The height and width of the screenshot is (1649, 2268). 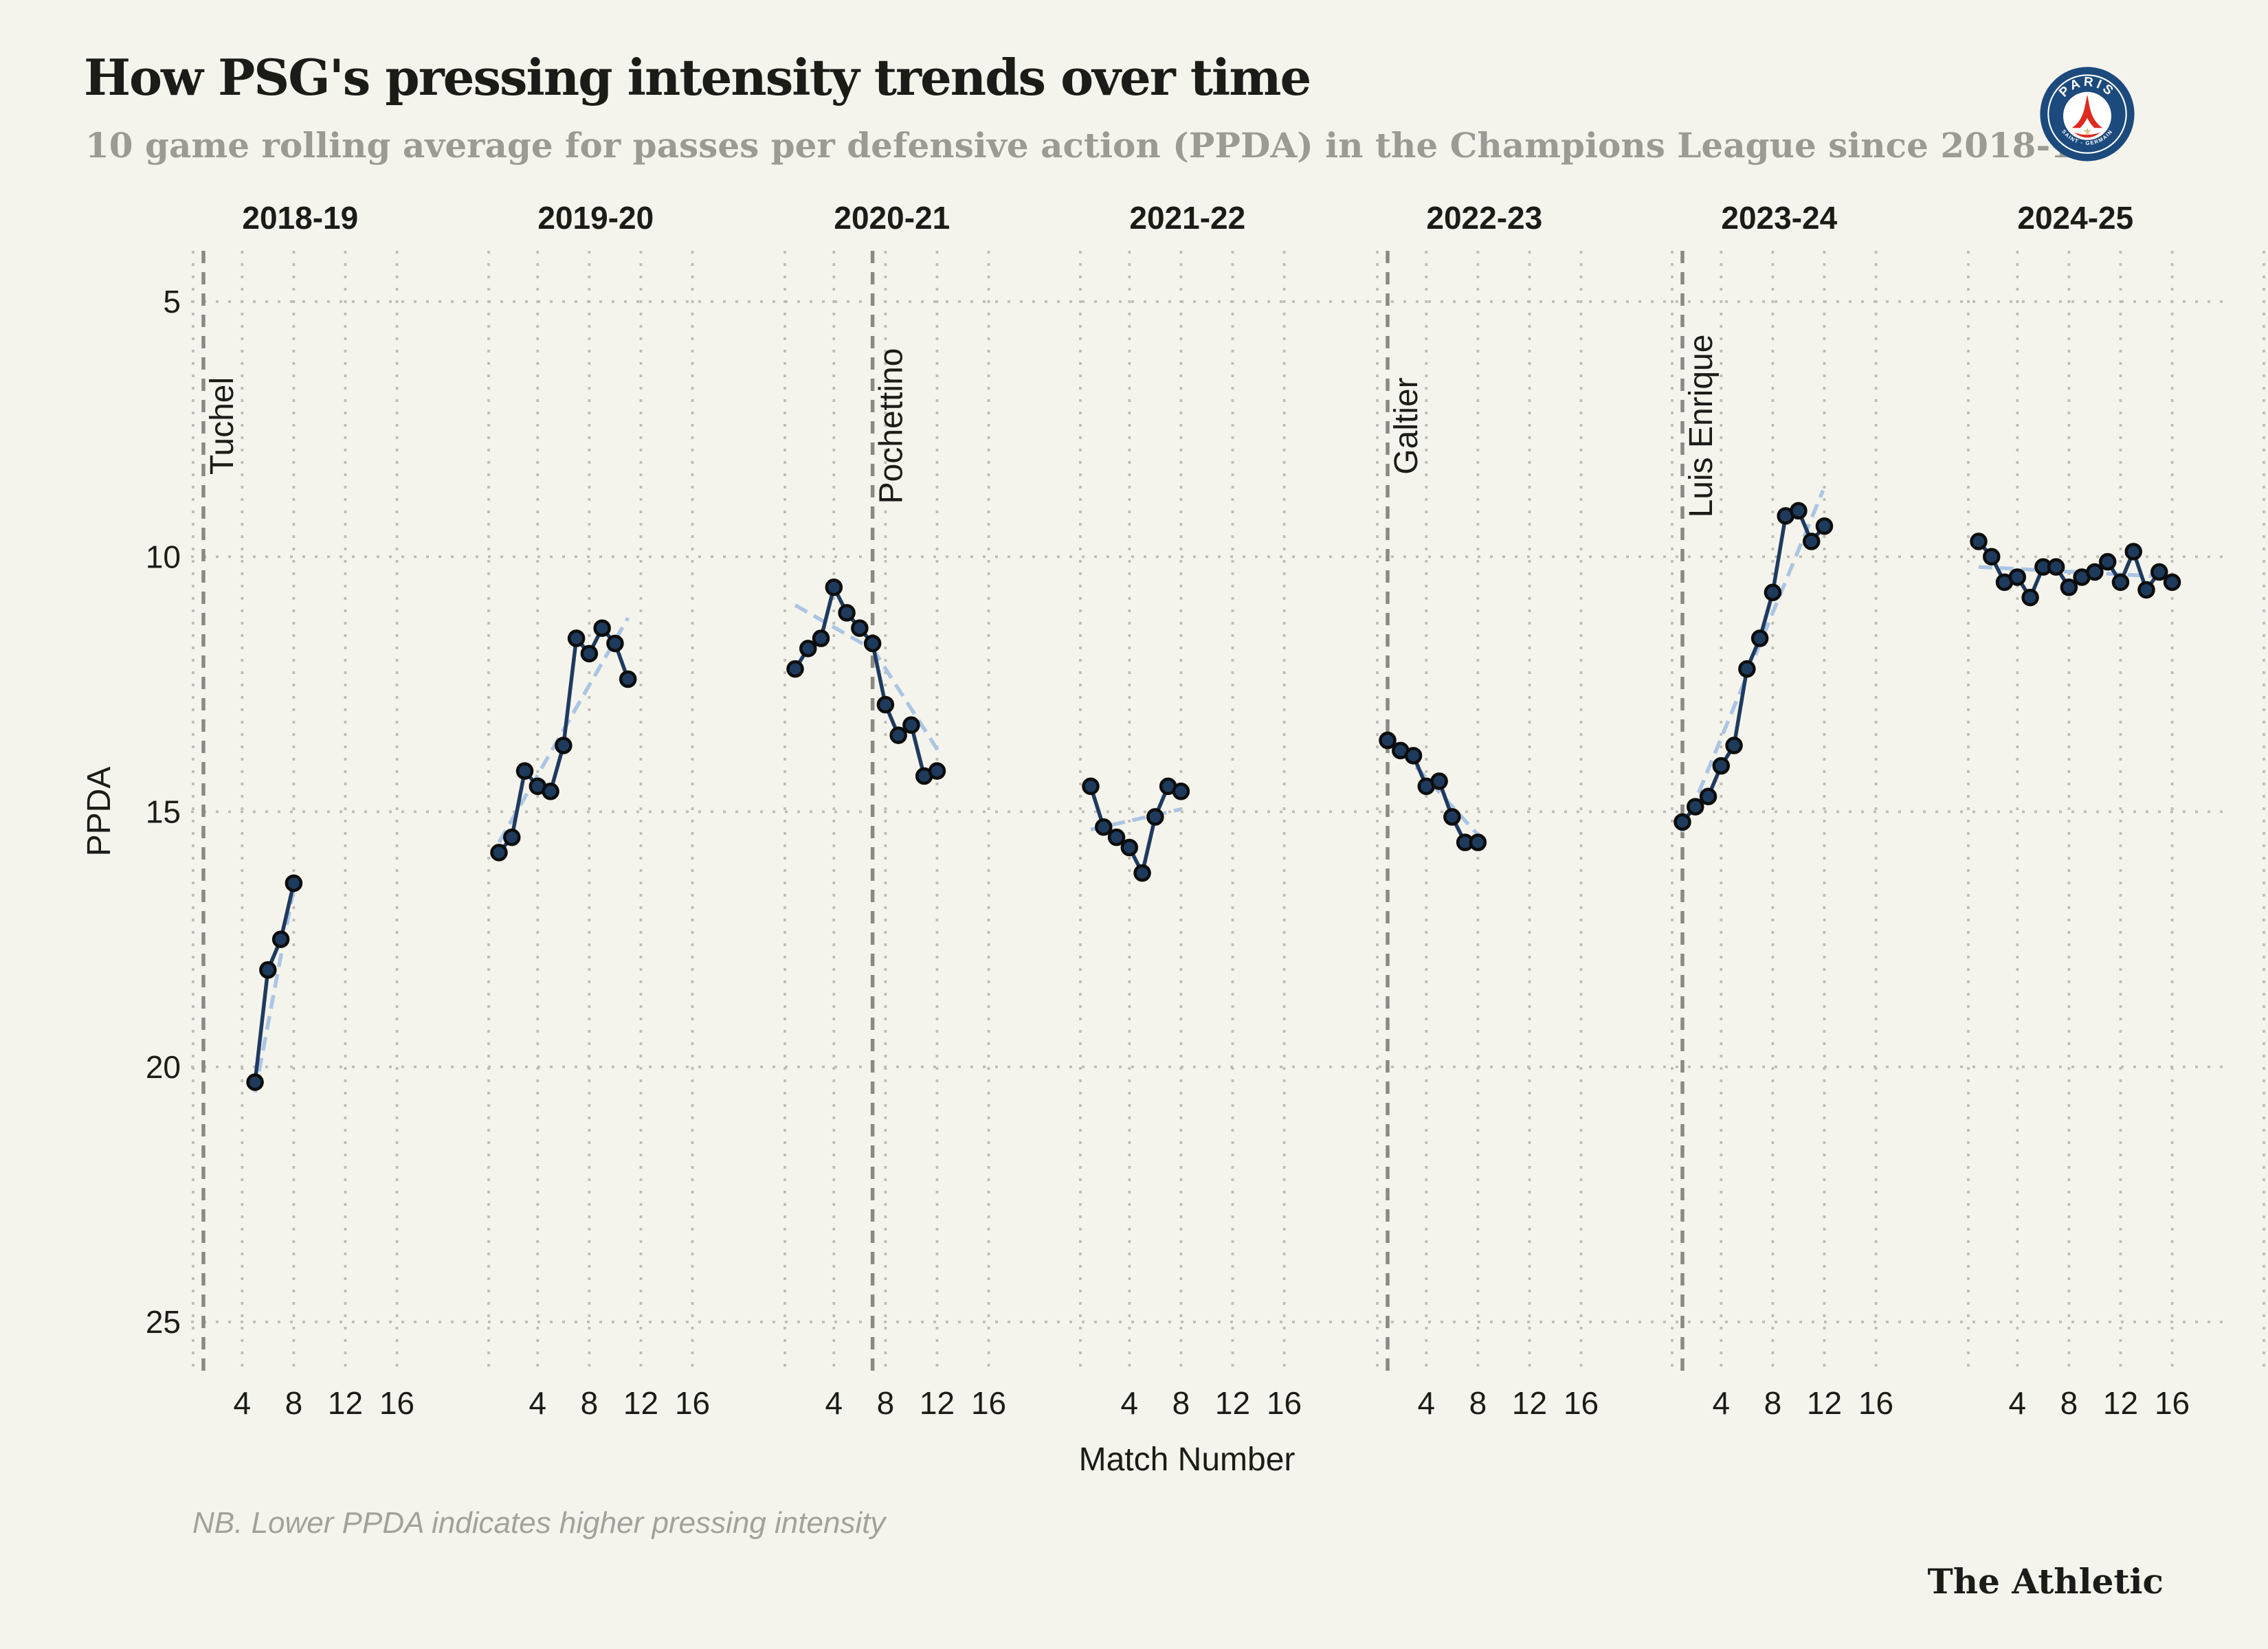 What do you see at coordinates (1187, 218) in the screenshot?
I see `season-title: 2021-22` at bounding box center [1187, 218].